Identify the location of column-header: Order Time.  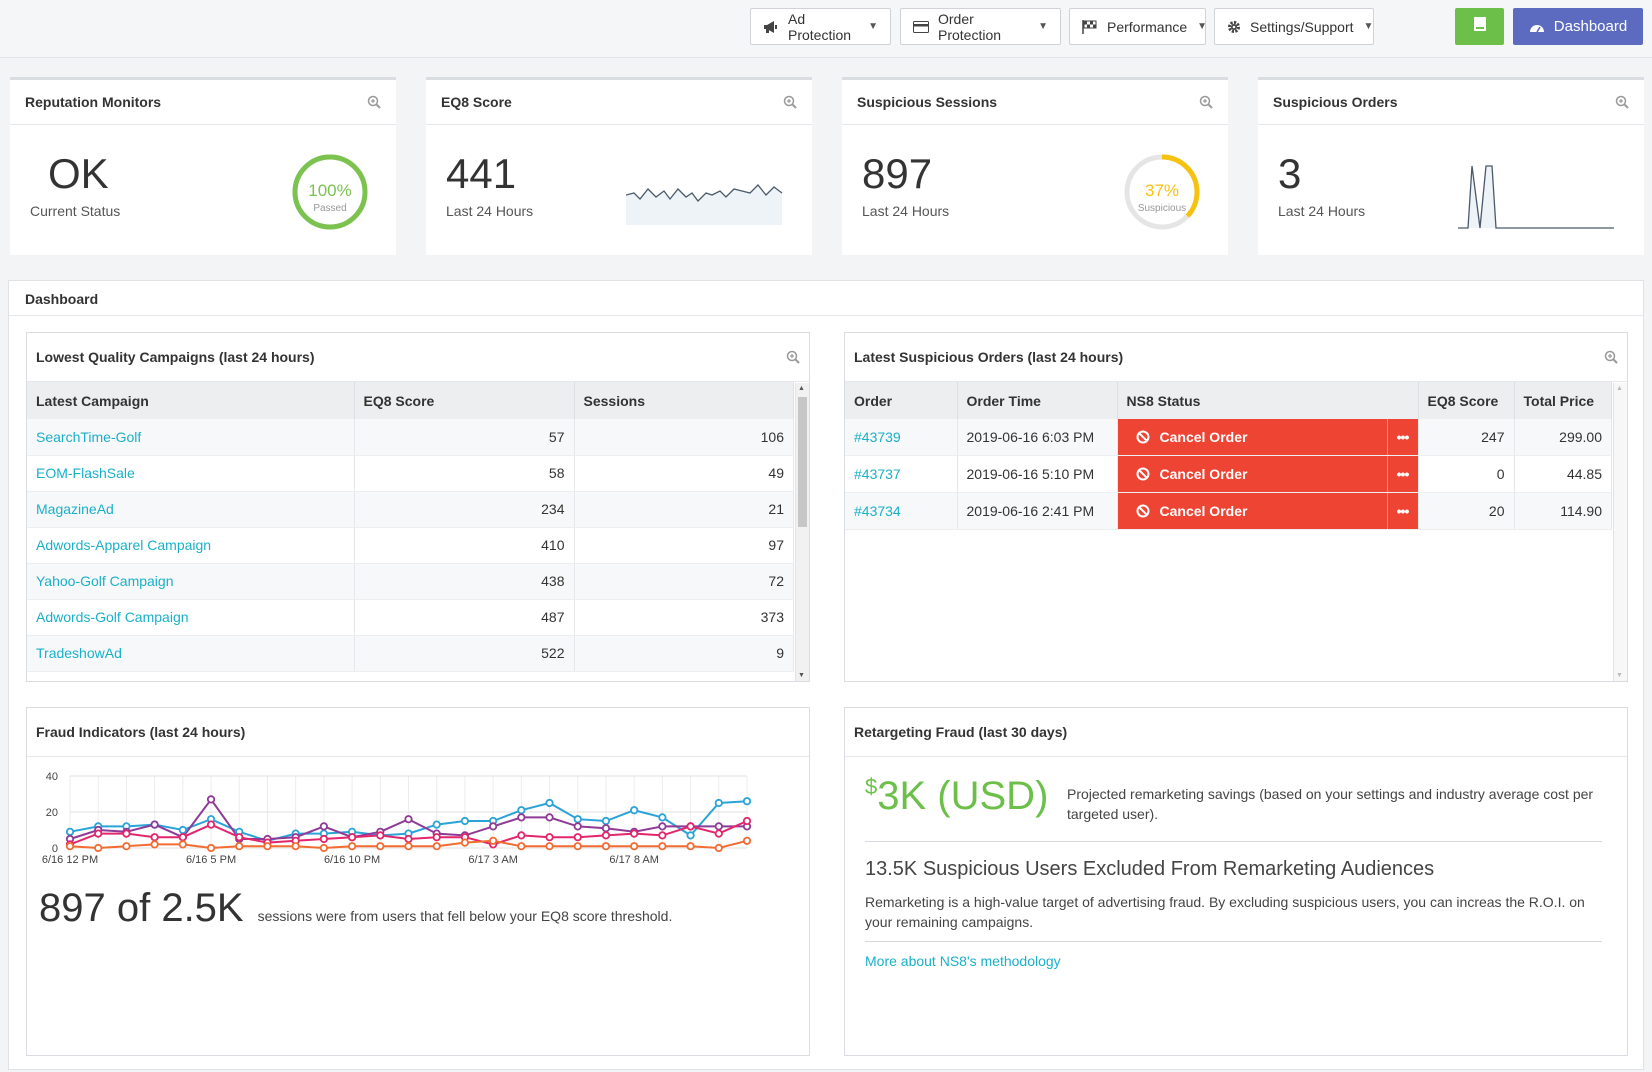
(1037, 400).